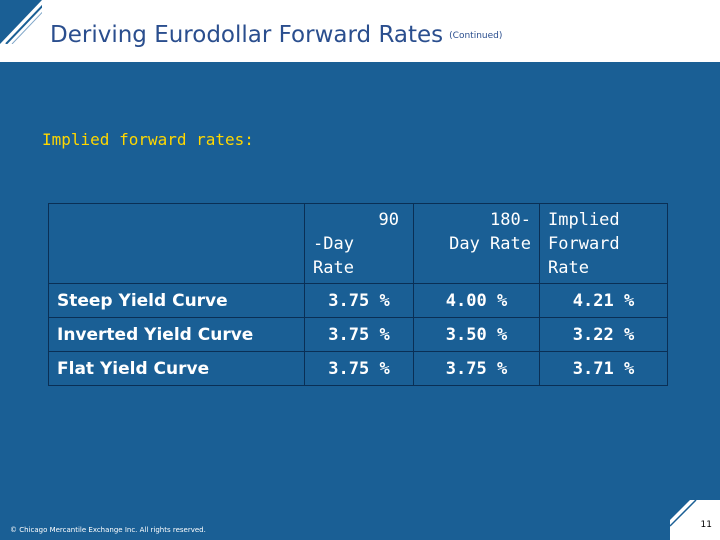  I want to click on cell-implied-forward-rate: 3.71 %, so click(603, 368).